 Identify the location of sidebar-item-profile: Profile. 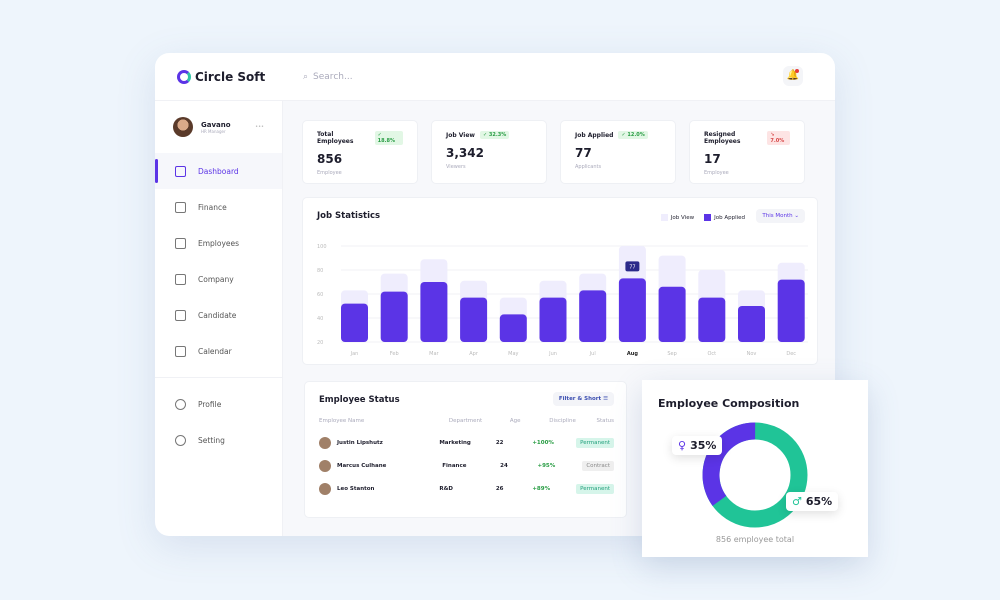
(218, 404).